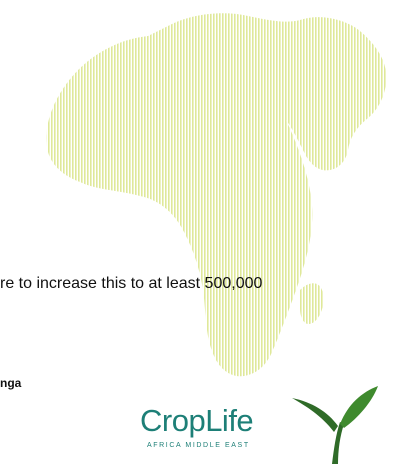  Describe the element at coordinates (197, 420) in the screenshot. I see `logo-wordmark: CropLife` at that location.